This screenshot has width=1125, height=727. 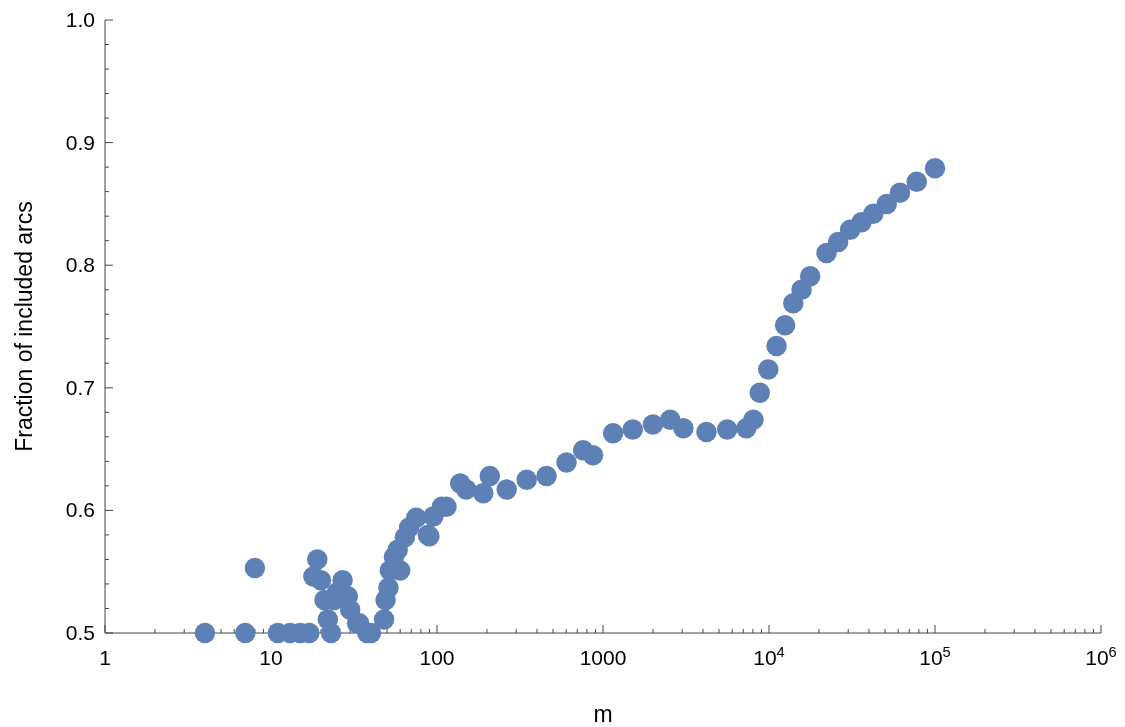 What do you see at coordinates (24, 326) in the screenshot?
I see `y-axis-title: Fraction of included arcs` at bounding box center [24, 326].